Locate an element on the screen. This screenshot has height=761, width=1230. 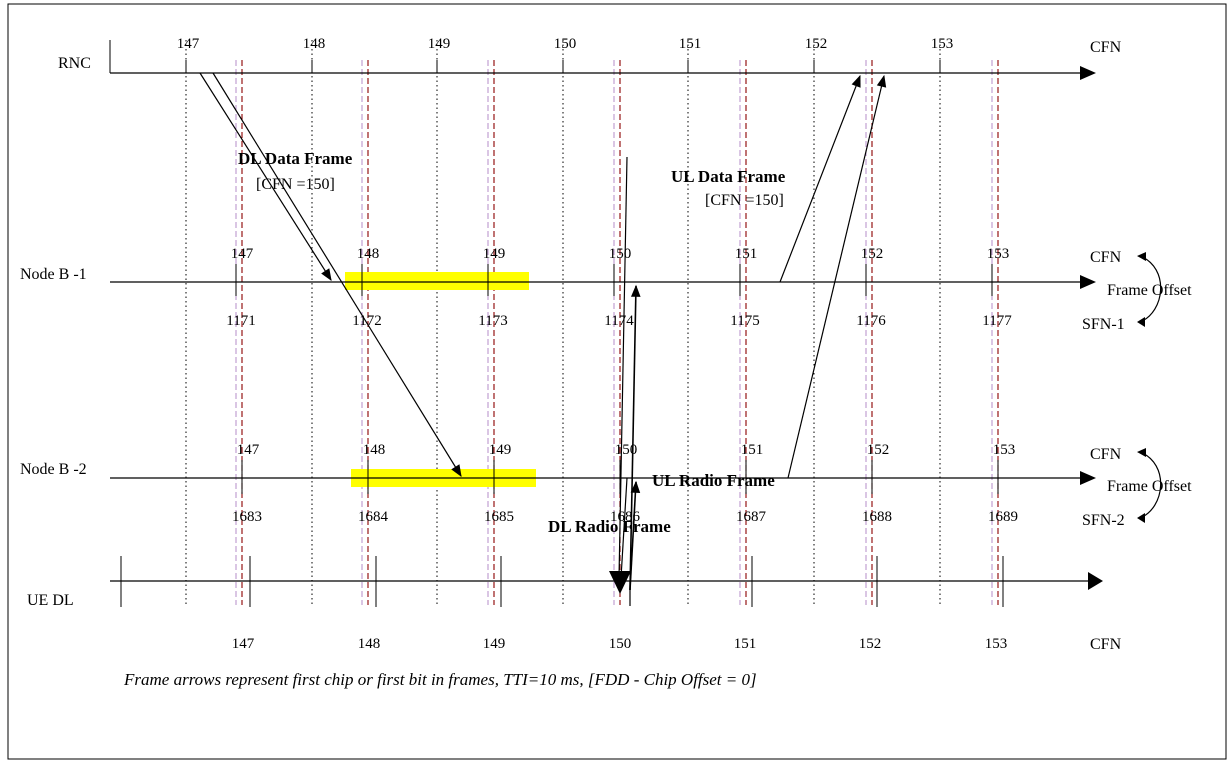
ue-cfn-number: 148 is located at coordinates (369, 644).